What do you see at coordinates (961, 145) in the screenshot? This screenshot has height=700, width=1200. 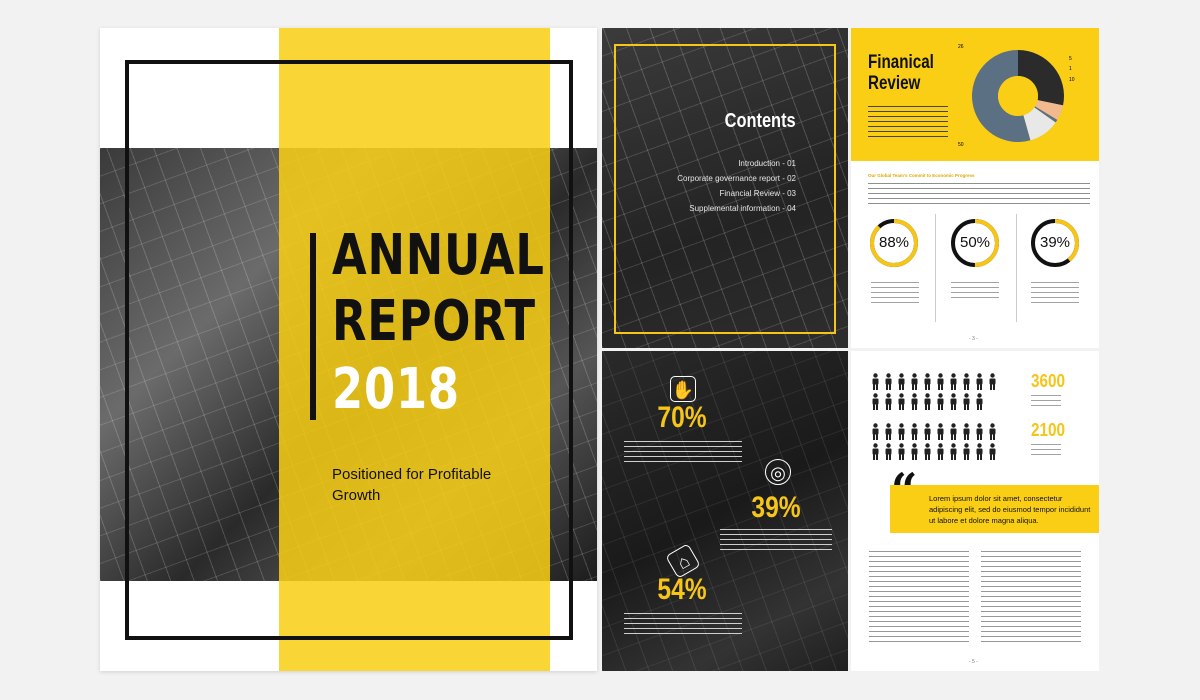 I see `pie-label: 50` at bounding box center [961, 145].